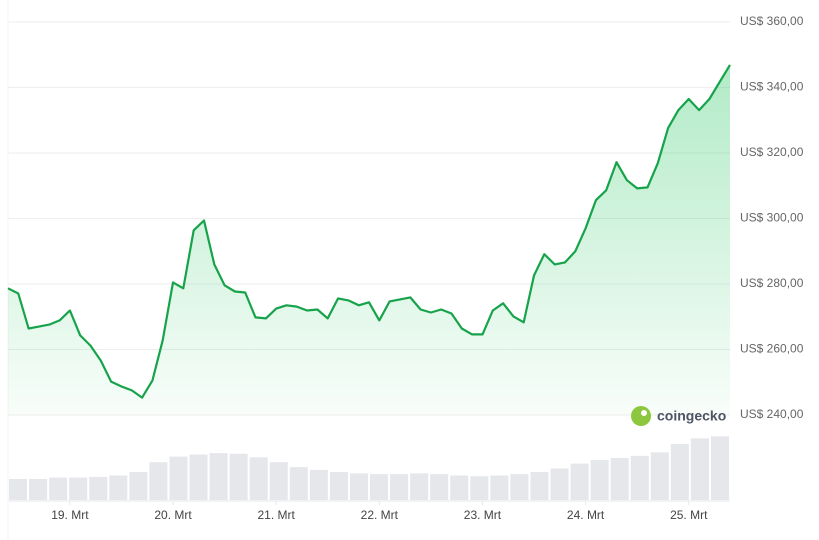 The image size is (819, 540). Describe the element at coordinates (380, 515) in the screenshot. I see `x-tick-label: 22. Mrt` at that location.